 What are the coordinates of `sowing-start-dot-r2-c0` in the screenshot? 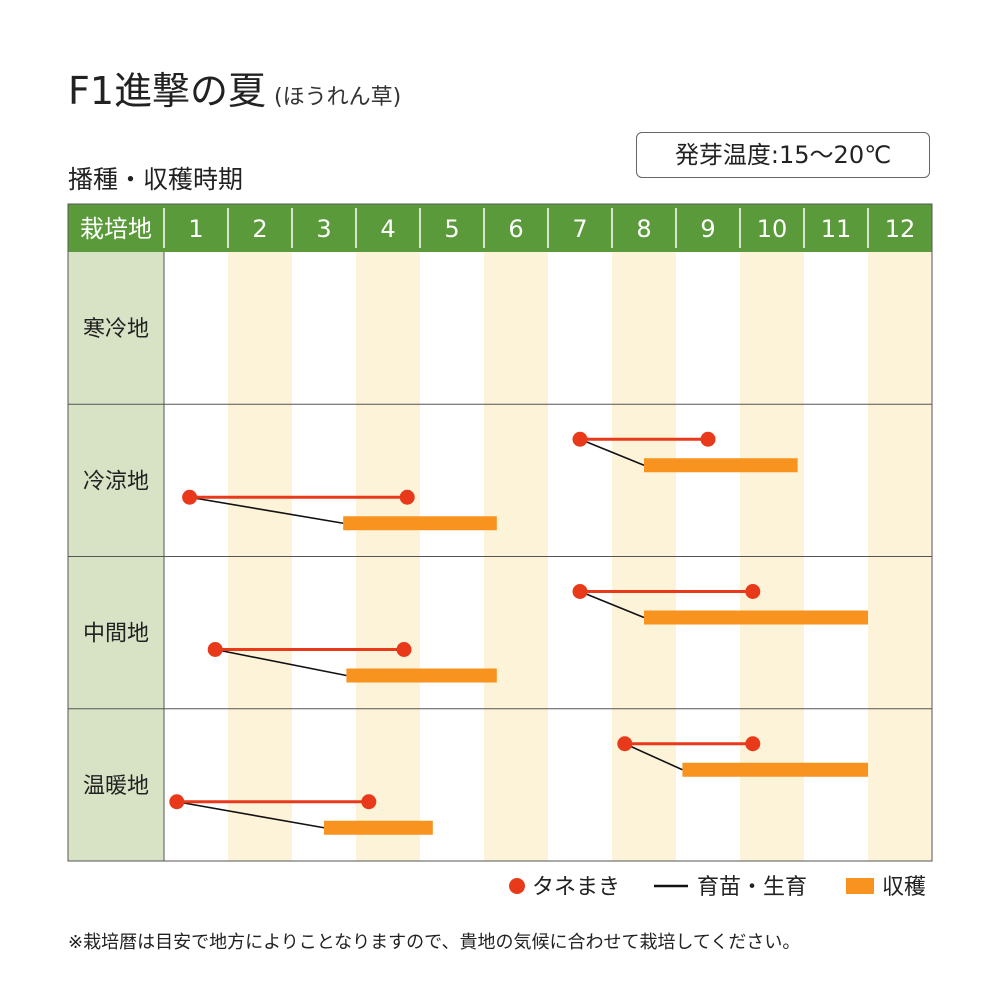 It's located at (215, 649).